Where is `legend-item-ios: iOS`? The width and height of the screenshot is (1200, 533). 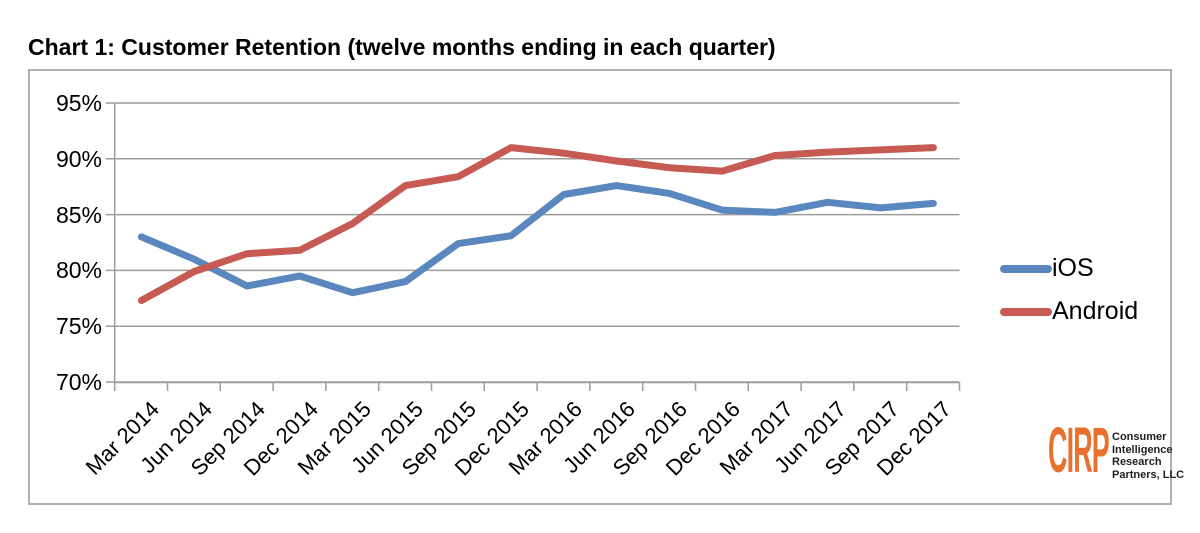
legend-item-ios: iOS is located at coordinates (1069, 268).